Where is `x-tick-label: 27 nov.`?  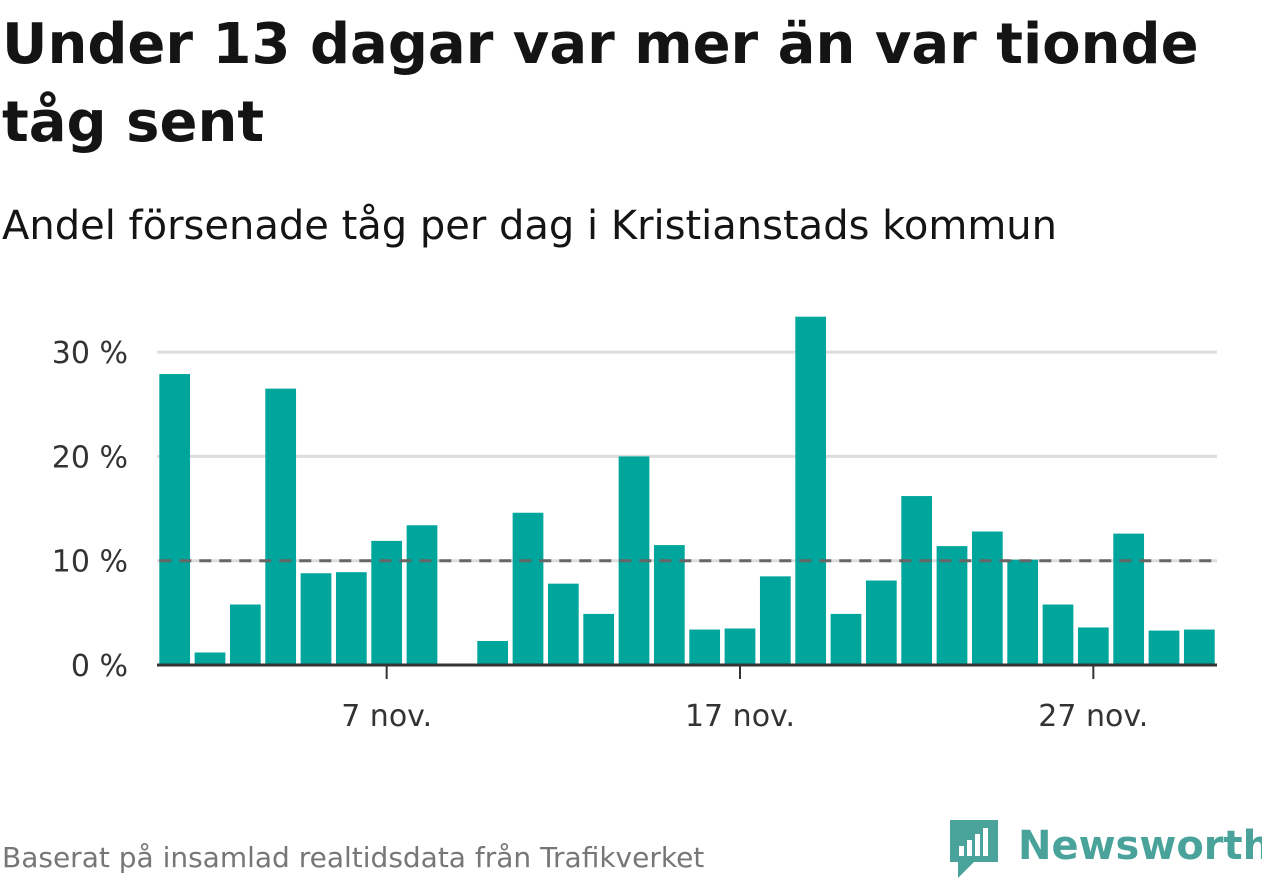 x-tick-label: 27 nov. is located at coordinates (1093, 716).